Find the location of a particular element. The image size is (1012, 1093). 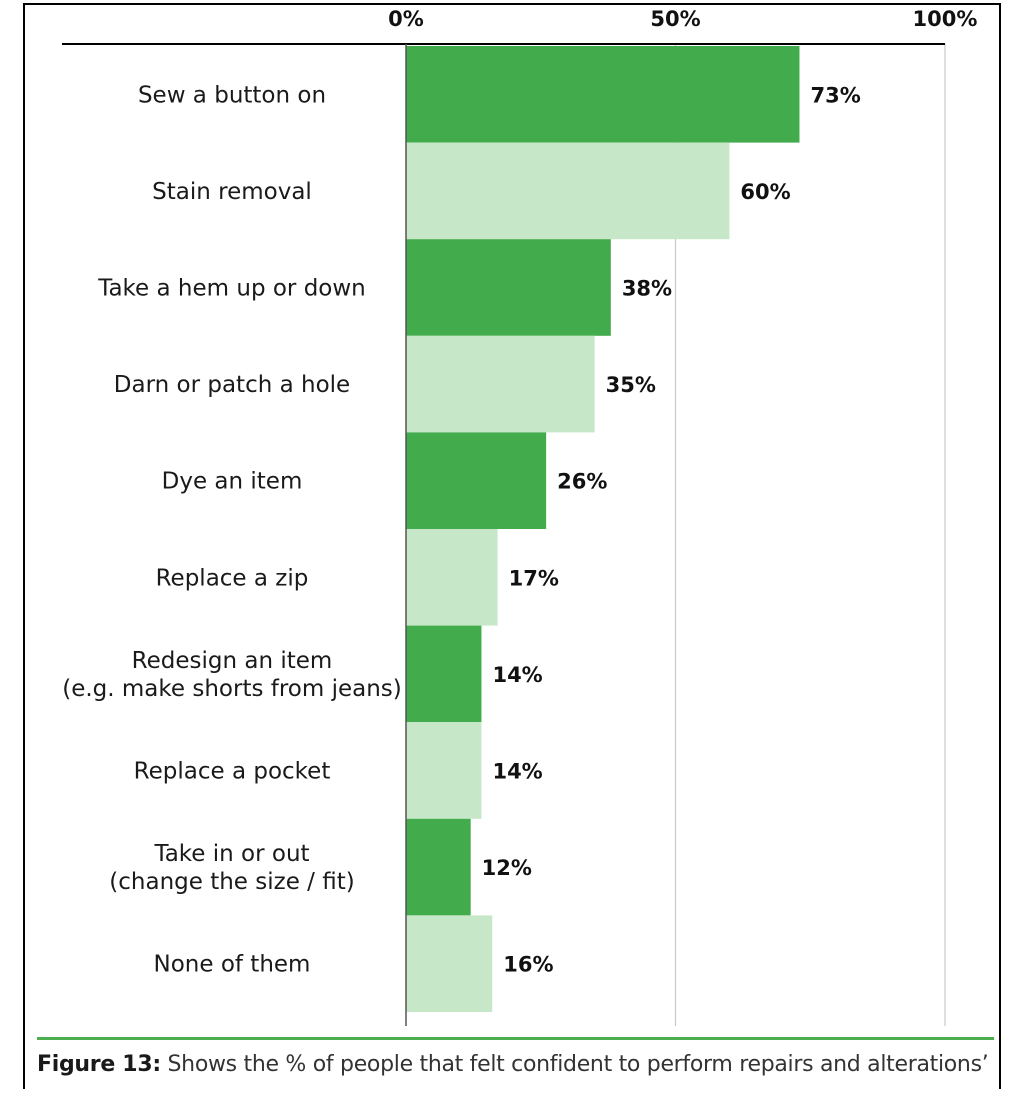

data-label: 38% is located at coordinates (647, 289).